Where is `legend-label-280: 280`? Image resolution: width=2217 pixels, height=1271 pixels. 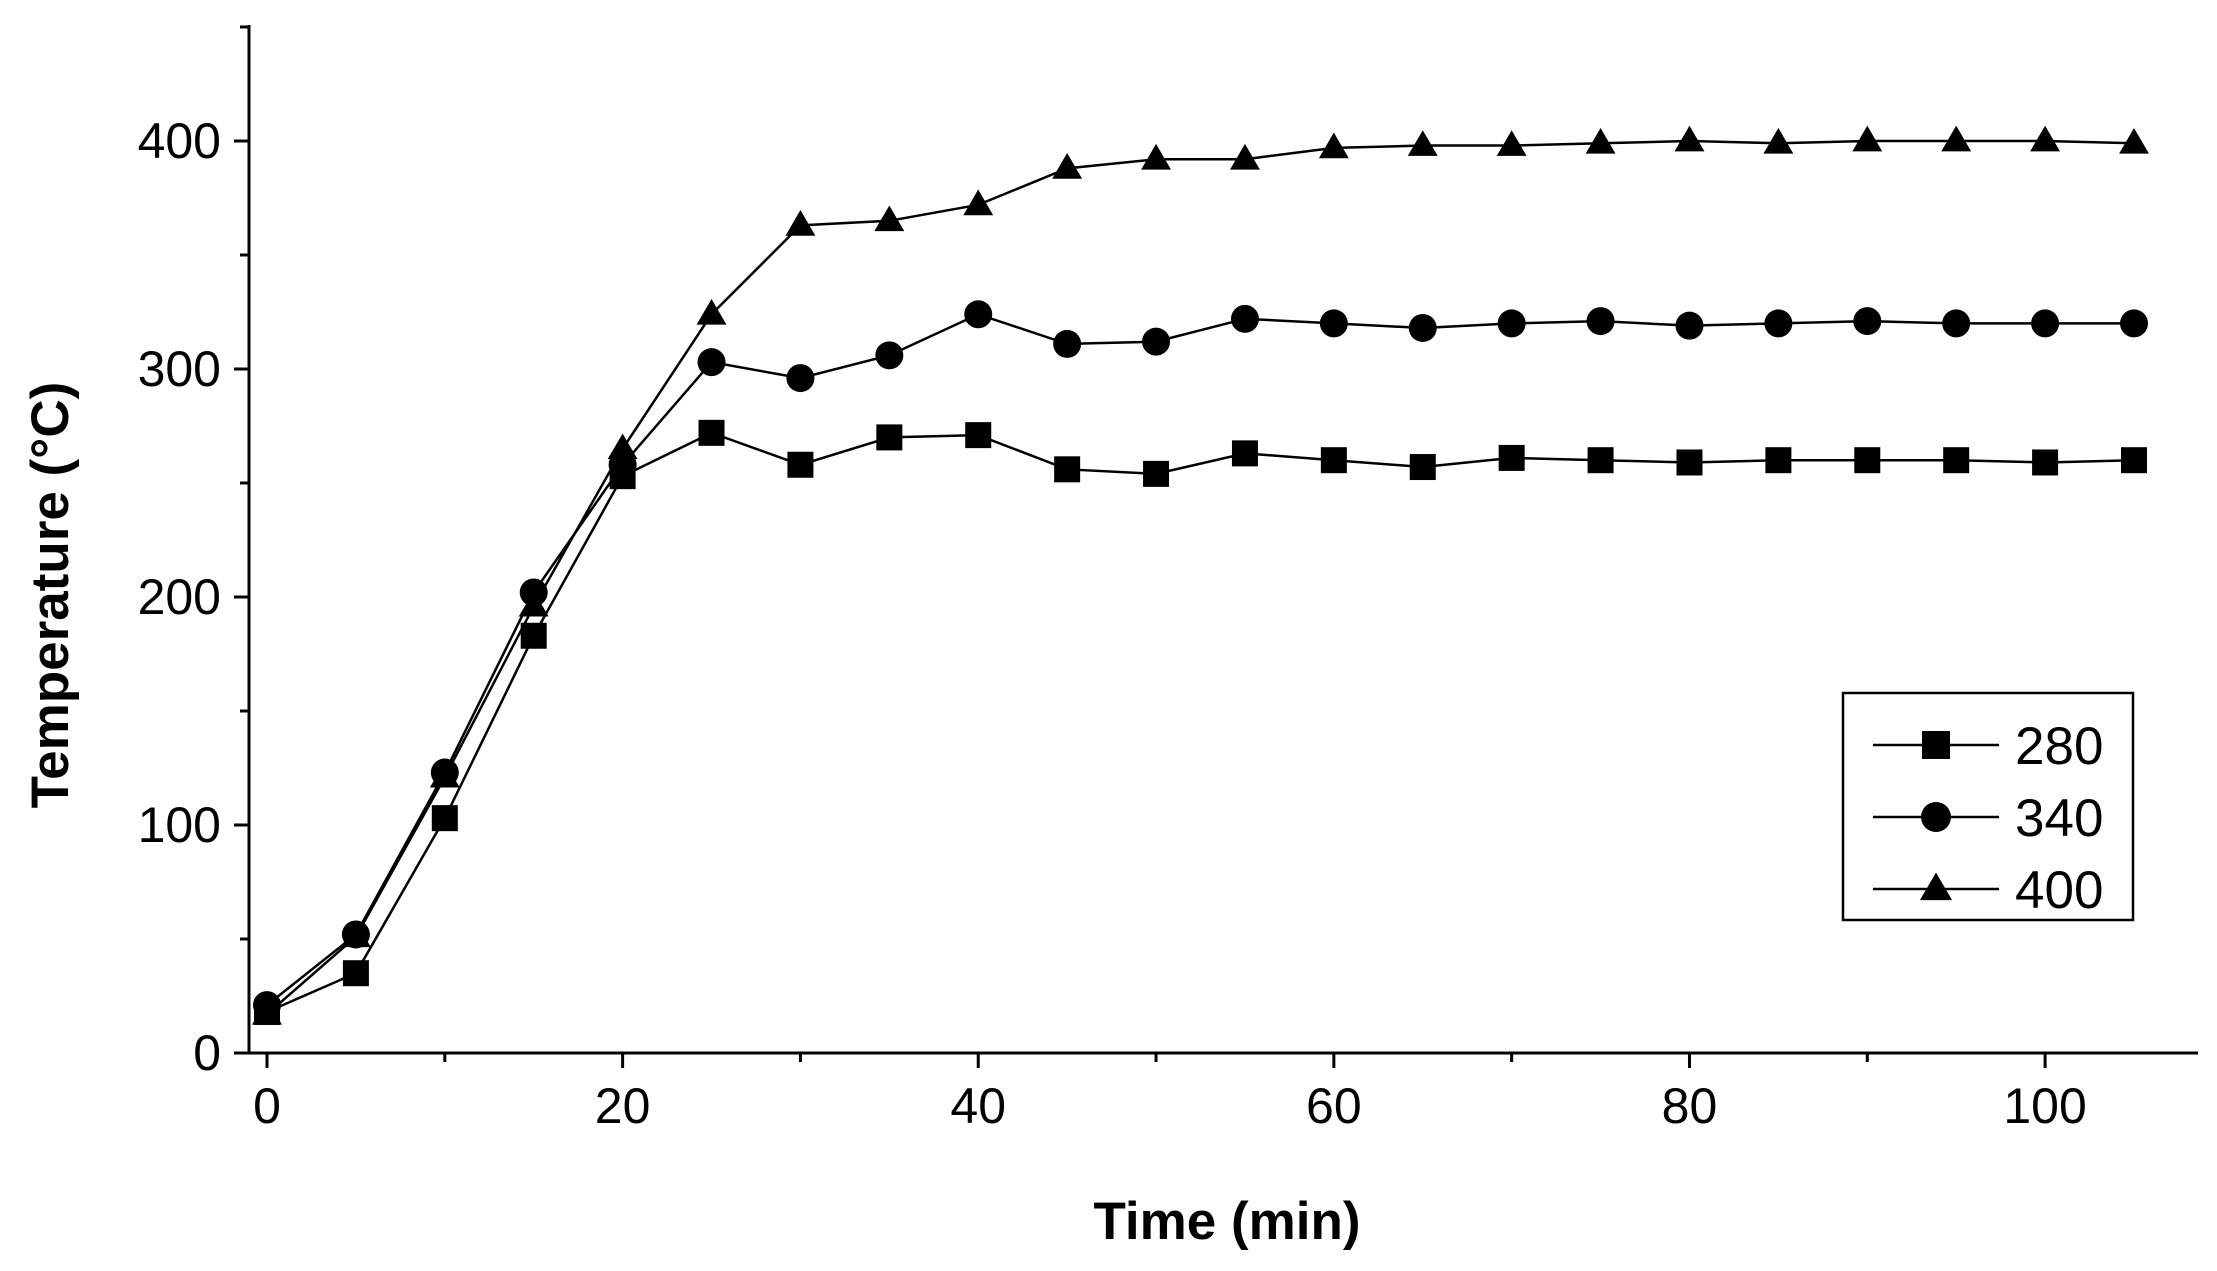 legend-label-280: 280 is located at coordinates (2059, 746).